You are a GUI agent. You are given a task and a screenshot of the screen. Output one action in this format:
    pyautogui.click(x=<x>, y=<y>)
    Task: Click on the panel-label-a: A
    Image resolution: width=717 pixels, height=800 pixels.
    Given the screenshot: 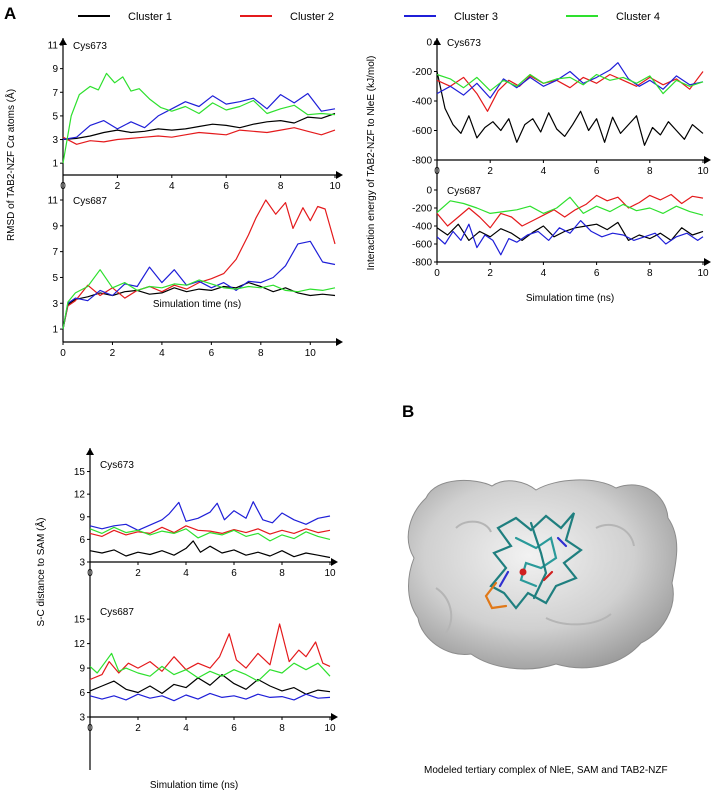 What is the action you would take?
    pyautogui.click(x=10, y=13)
    